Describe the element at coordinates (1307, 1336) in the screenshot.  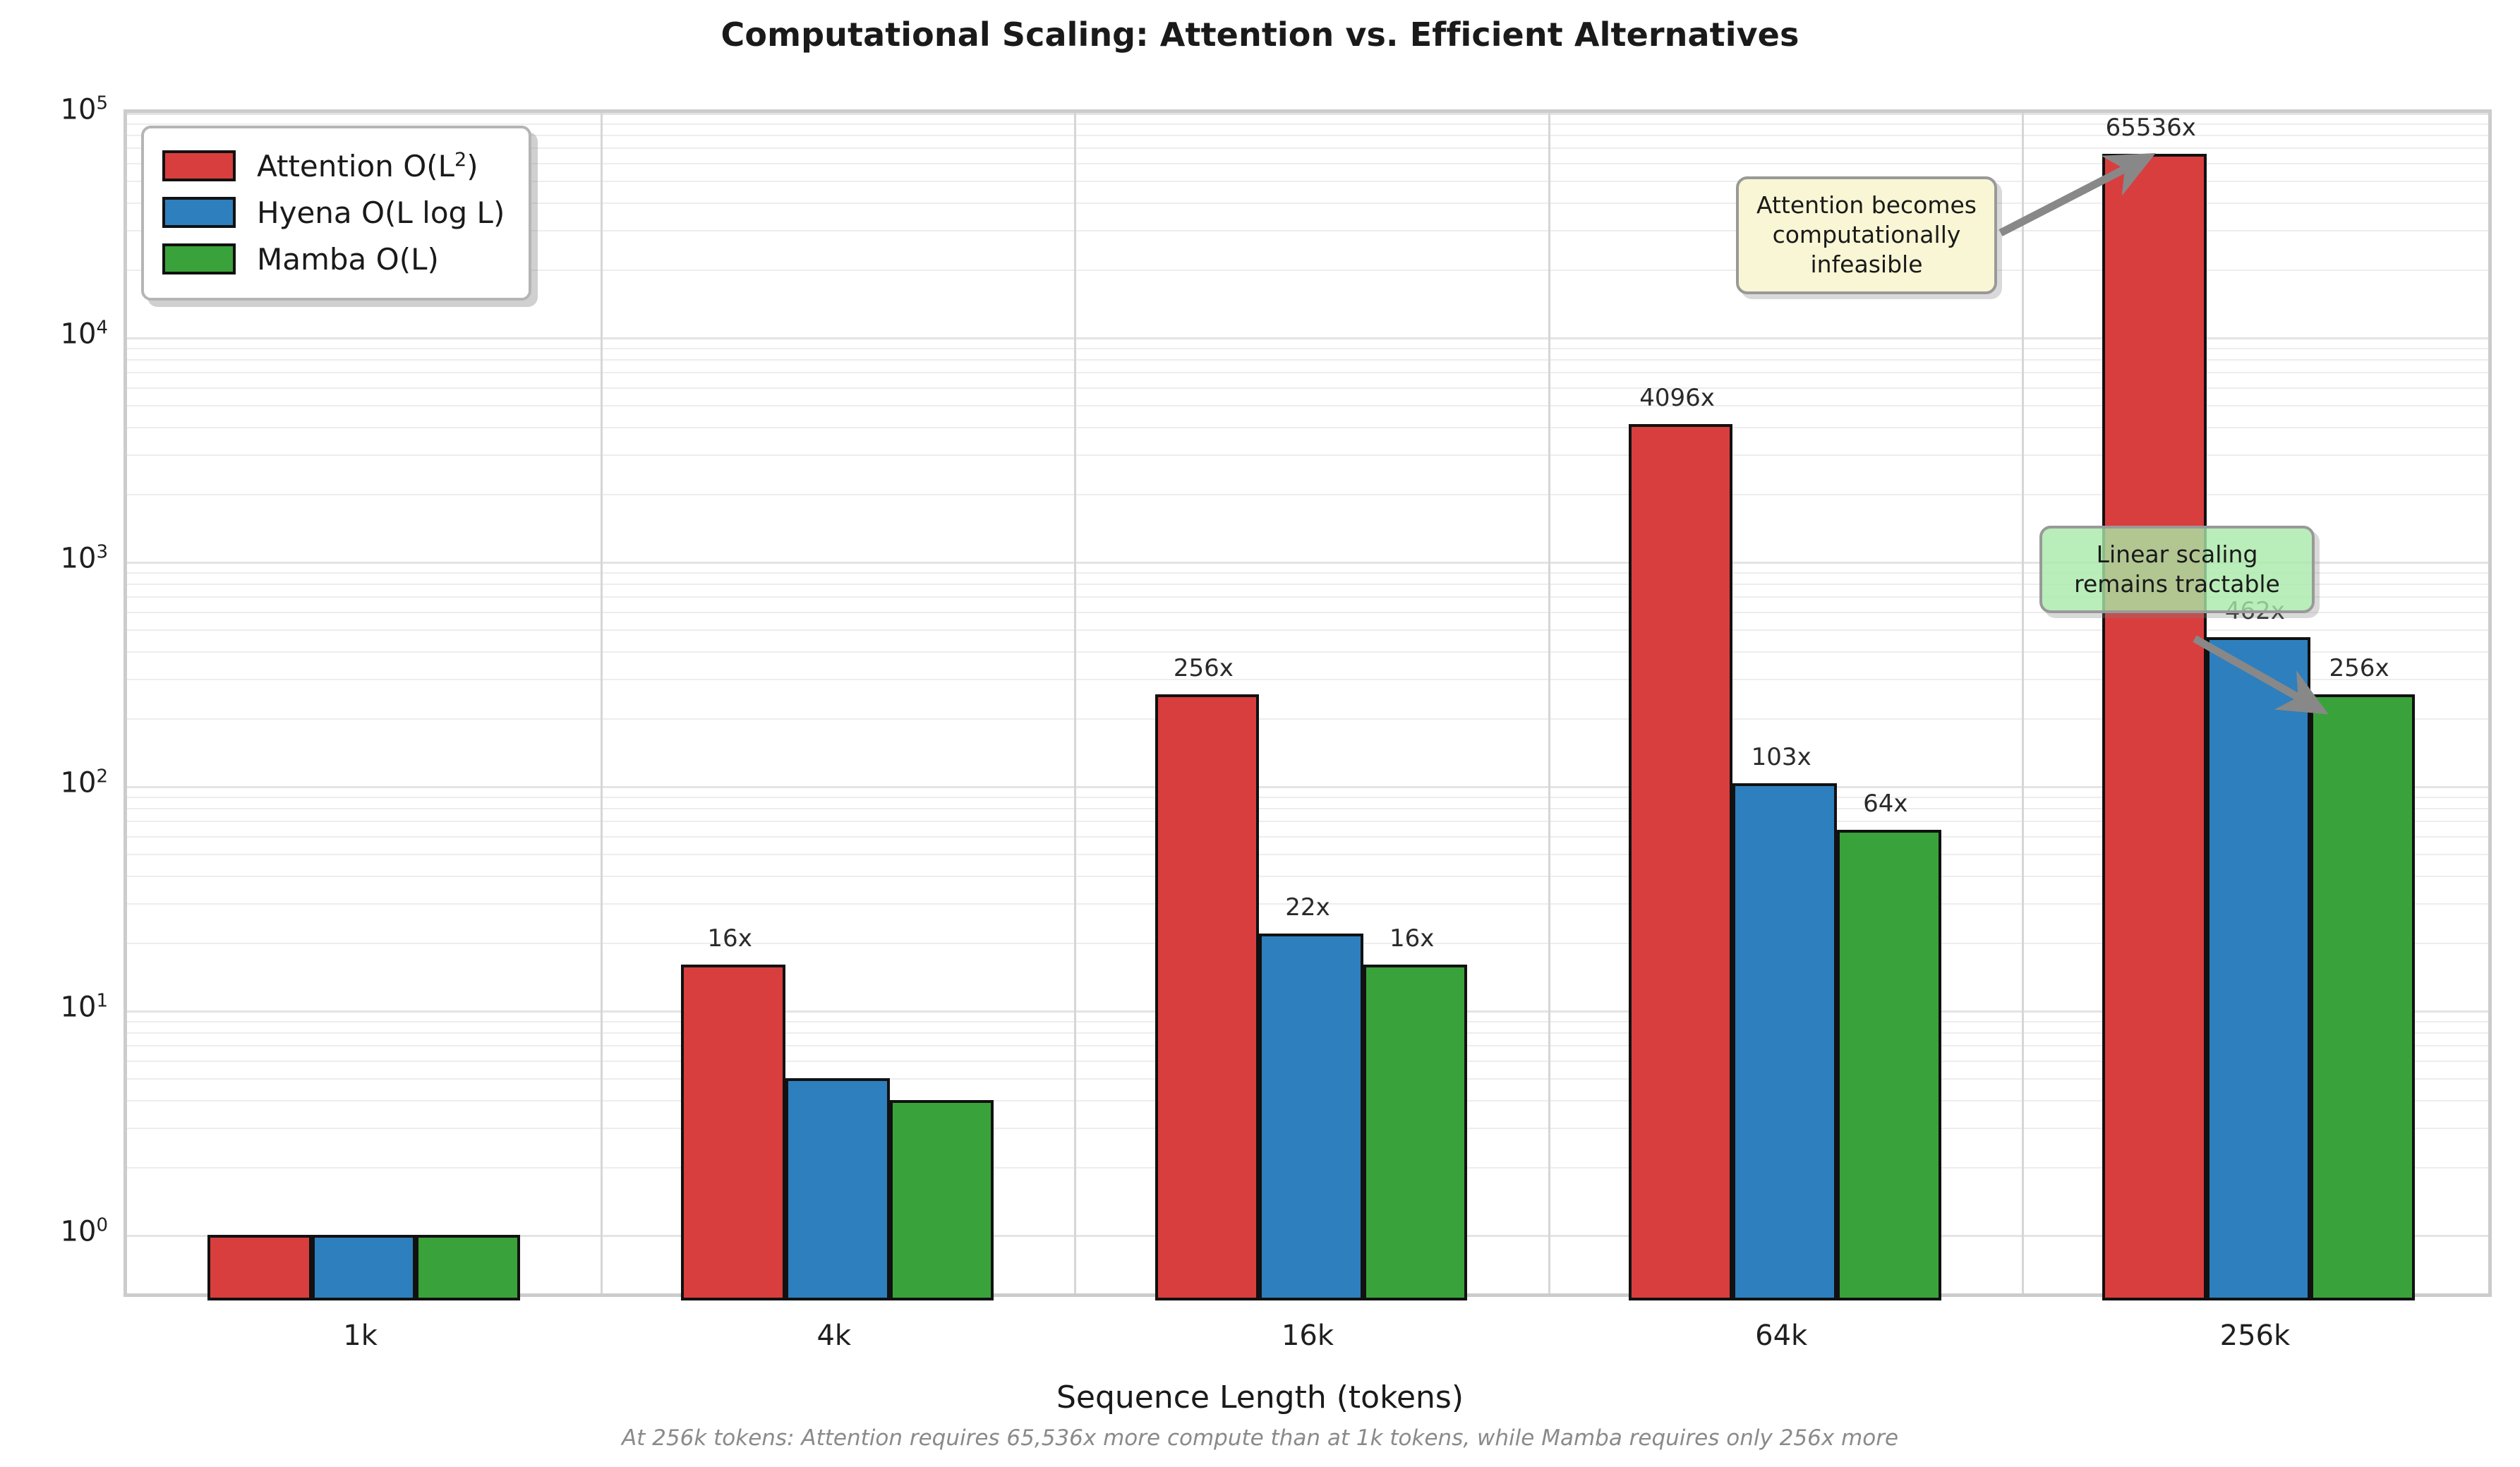
I see `x-tick-label-16k: 16k` at that location.